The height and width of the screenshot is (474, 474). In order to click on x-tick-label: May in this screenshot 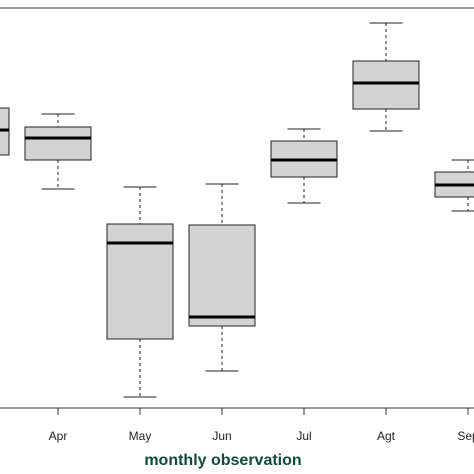, I will do `click(140, 436)`.